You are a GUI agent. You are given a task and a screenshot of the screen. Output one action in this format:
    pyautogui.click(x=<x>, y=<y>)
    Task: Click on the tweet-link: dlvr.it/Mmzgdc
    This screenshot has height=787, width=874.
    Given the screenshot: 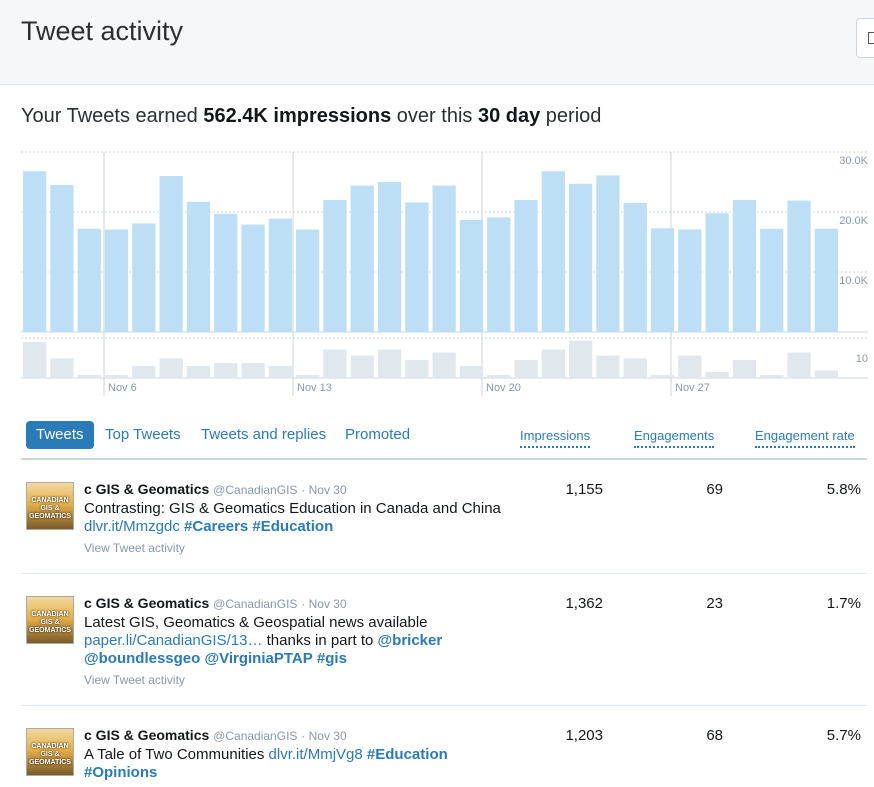 What is the action you would take?
    pyautogui.click(x=132, y=526)
    